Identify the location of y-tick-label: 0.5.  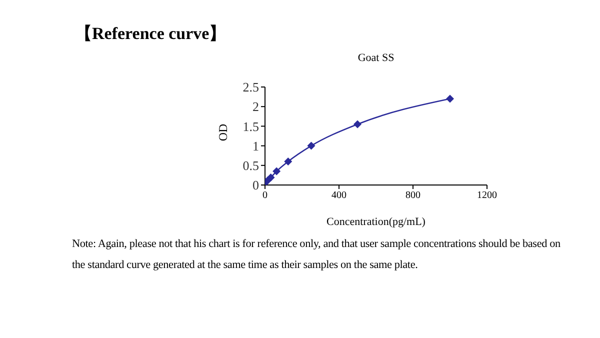
(250, 166).